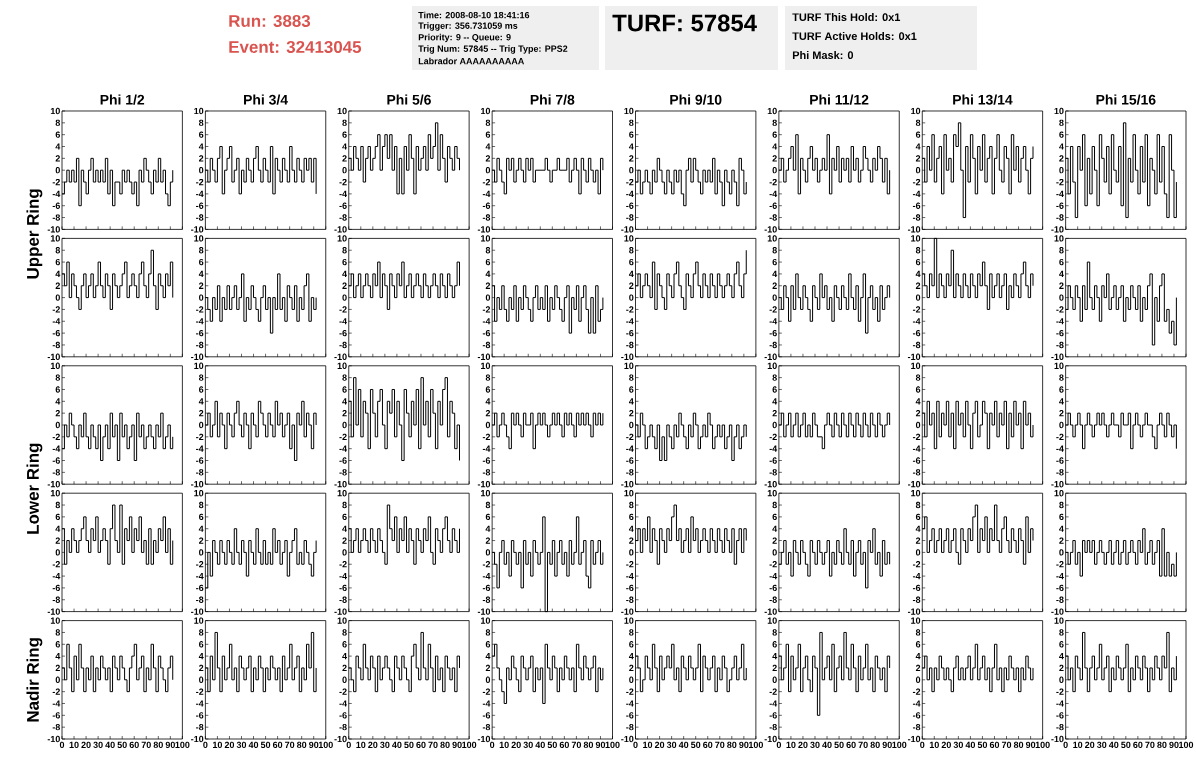 This screenshot has width=1196, height=772. What do you see at coordinates (823, 55) in the screenshot?
I see `text: Phi Mask: 0` at bounding box center [823, 55].